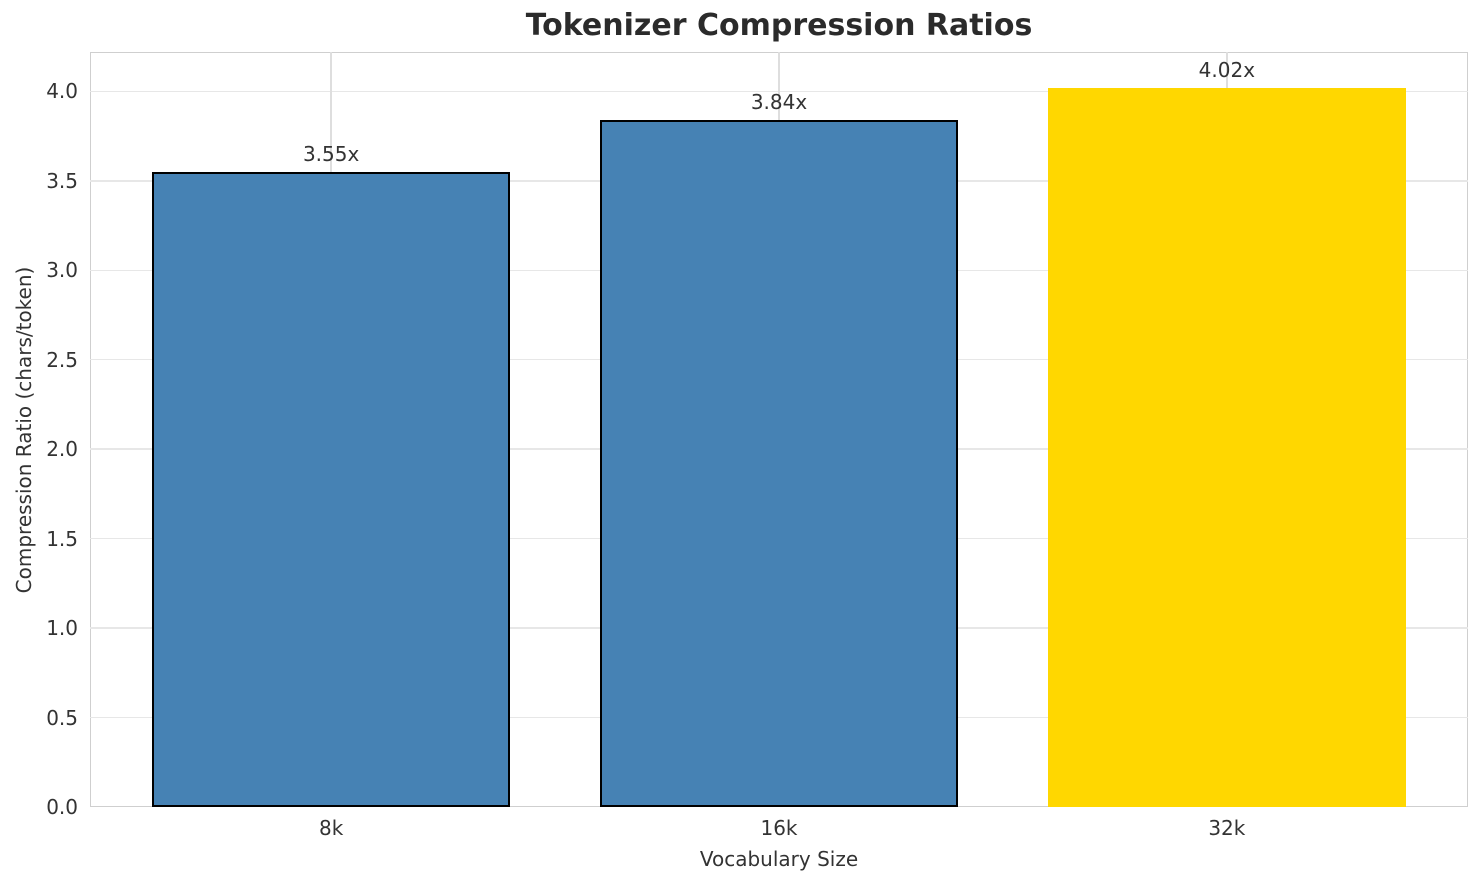 The width and height of the screenshot is (1484, 885). Describe the element at coordinates (779, 101) in the screenshot. I see `bar-value-label: 3.84x` at that location.